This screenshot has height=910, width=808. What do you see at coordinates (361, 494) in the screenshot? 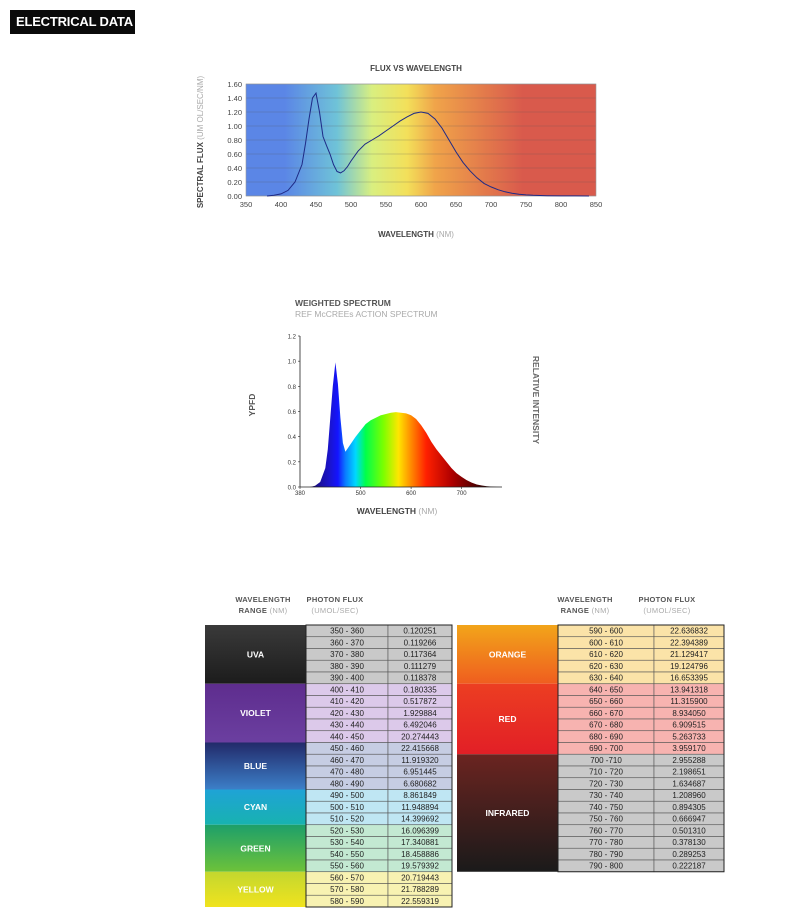
I see `x-tick-label: 500` at bounding box center [361, 494].